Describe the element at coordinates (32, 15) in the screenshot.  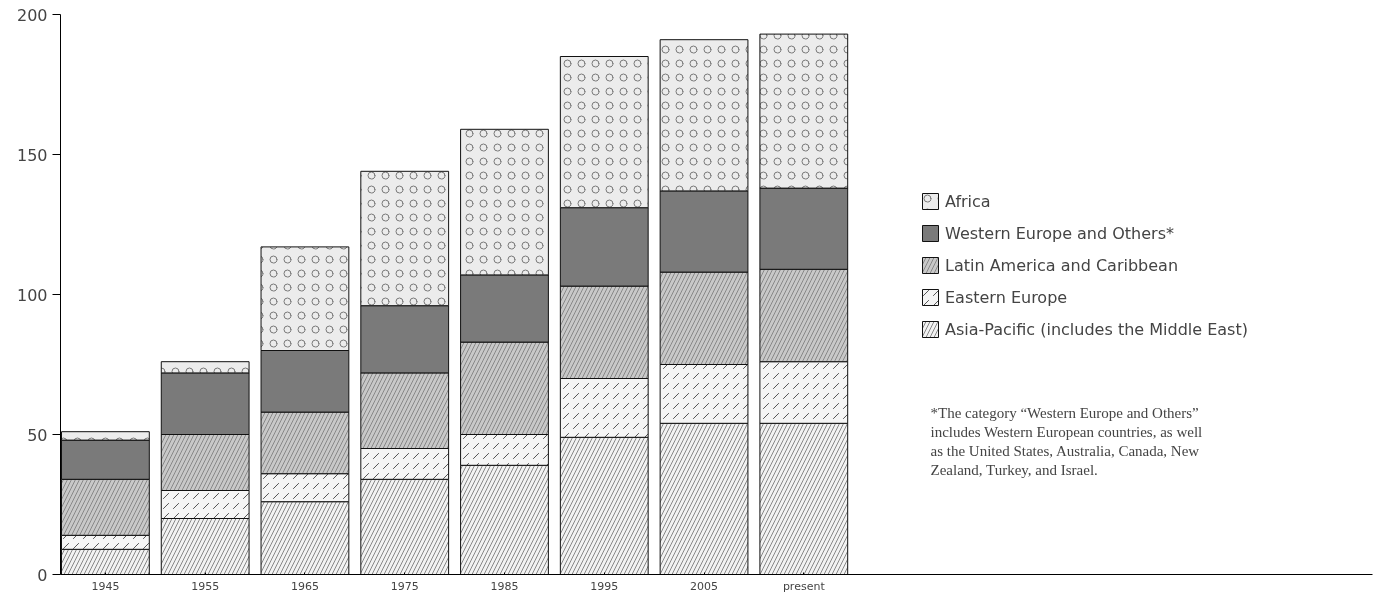
I see `y-tick-label: 200` at that location.